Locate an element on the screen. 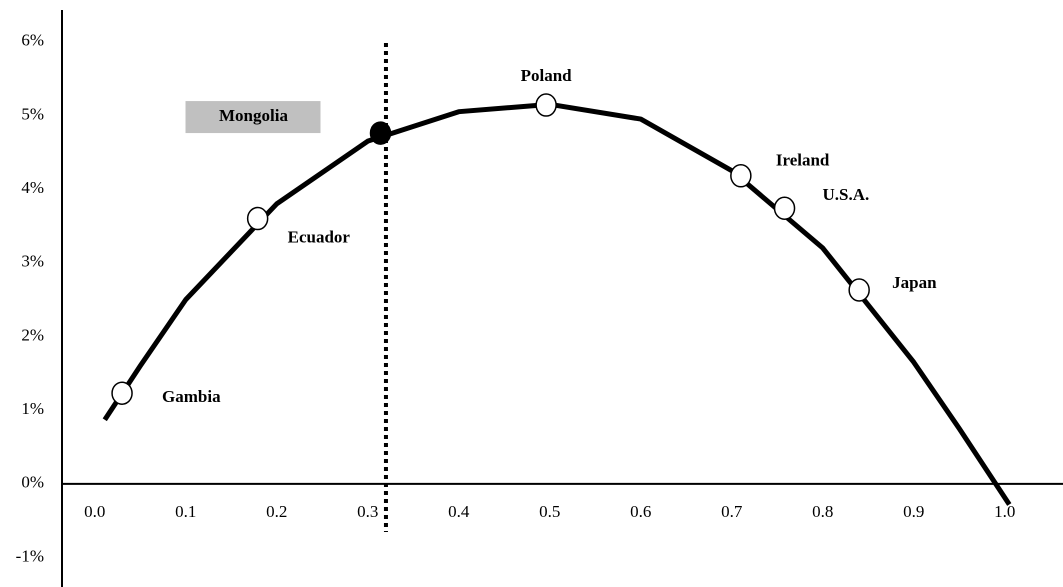  y-tick-label: -1% is located at coordinates (30, 555).